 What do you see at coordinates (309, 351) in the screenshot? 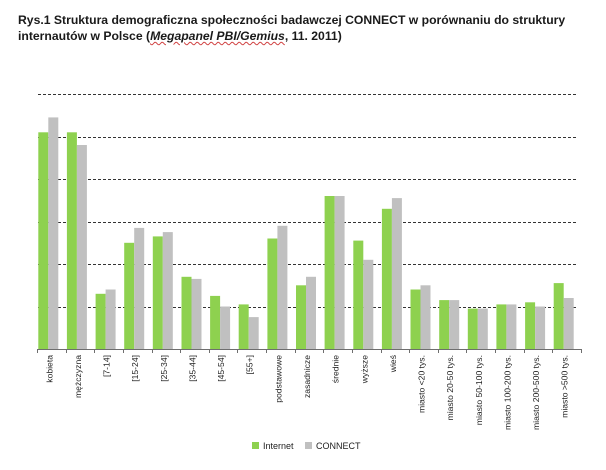
I see `x-axis` at bounding box center [309, 351].